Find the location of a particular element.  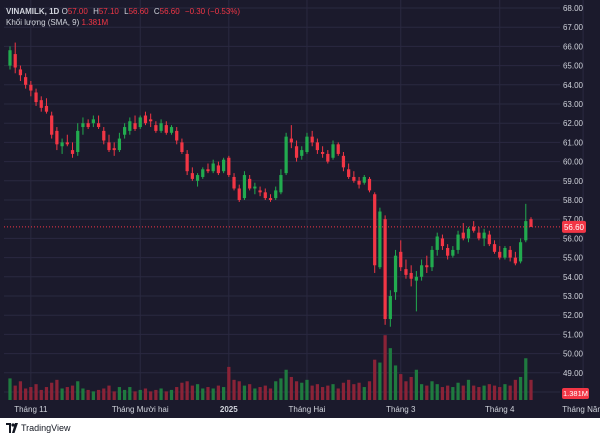

price-tick-label: 64.00 is located at coordinates (573, 85).